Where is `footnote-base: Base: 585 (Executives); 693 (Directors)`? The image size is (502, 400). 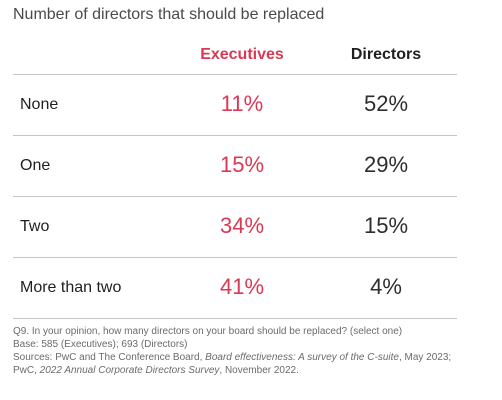 footnote-base: Base: 585 (Executives); 693 (Directors) is located at coordinates (100, 344).